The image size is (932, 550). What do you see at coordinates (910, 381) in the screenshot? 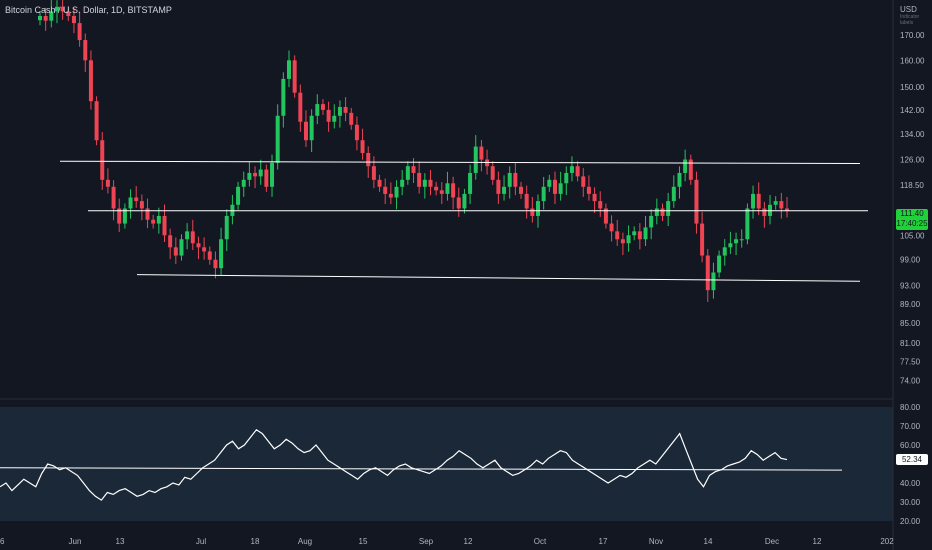
I see `price-tick-label: 74.00` at bounding box center [910, 381].